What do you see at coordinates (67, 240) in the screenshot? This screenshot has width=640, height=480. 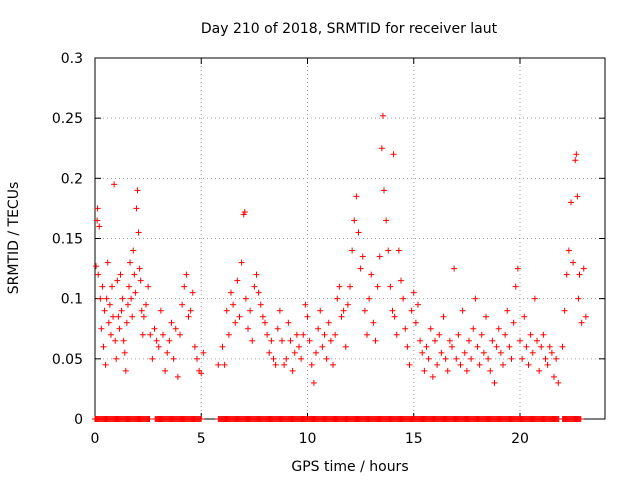 I see `y-tick-label: 0.15` at bounding box center [67, 240].